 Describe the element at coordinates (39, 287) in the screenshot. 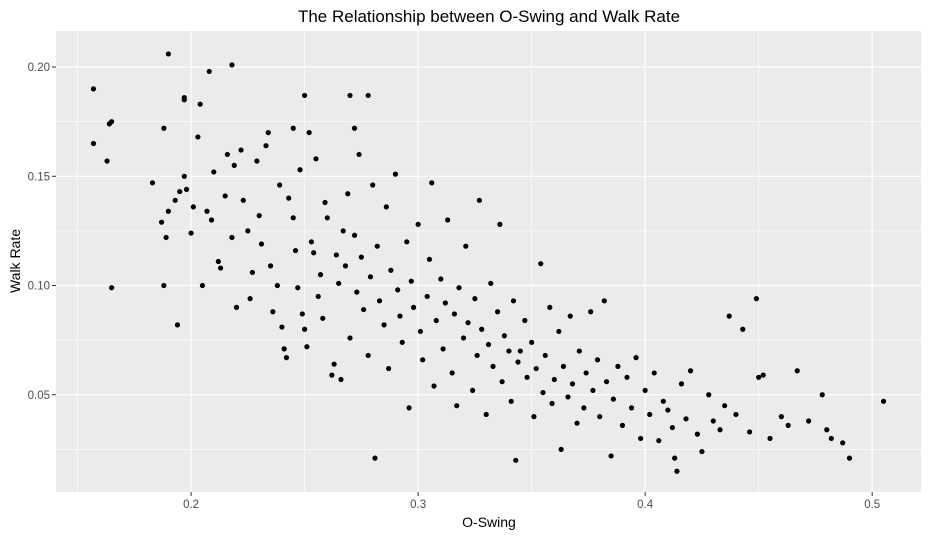

I see `y-tick-label: 0.10` at that location.